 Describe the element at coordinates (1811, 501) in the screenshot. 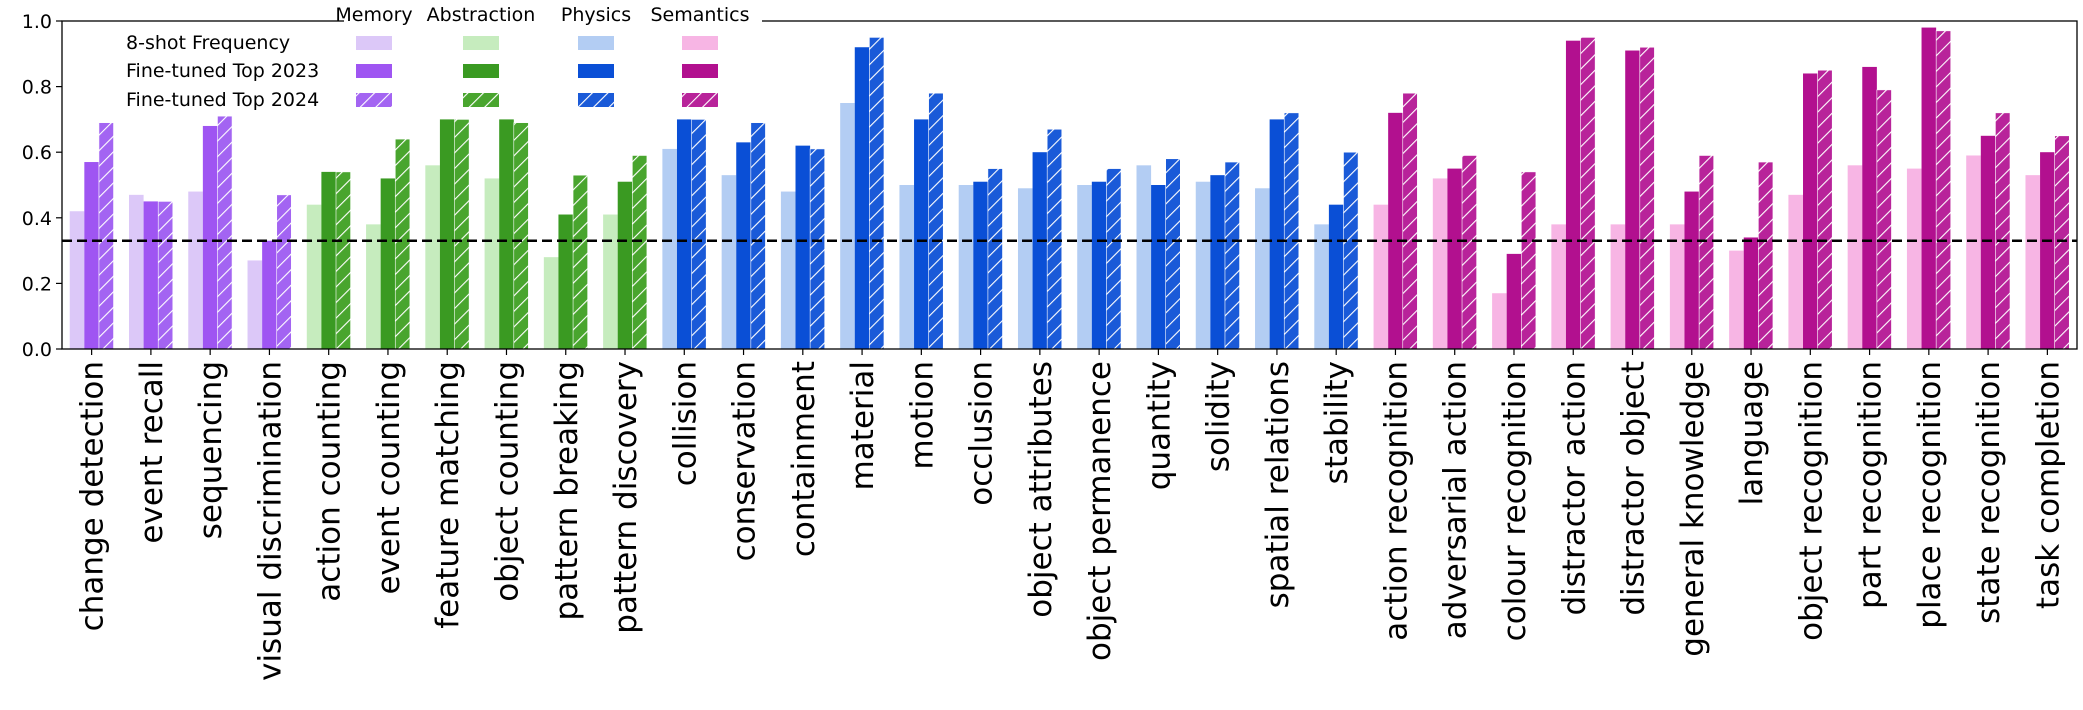

I see `x-tick-label: object recognition` at that location.